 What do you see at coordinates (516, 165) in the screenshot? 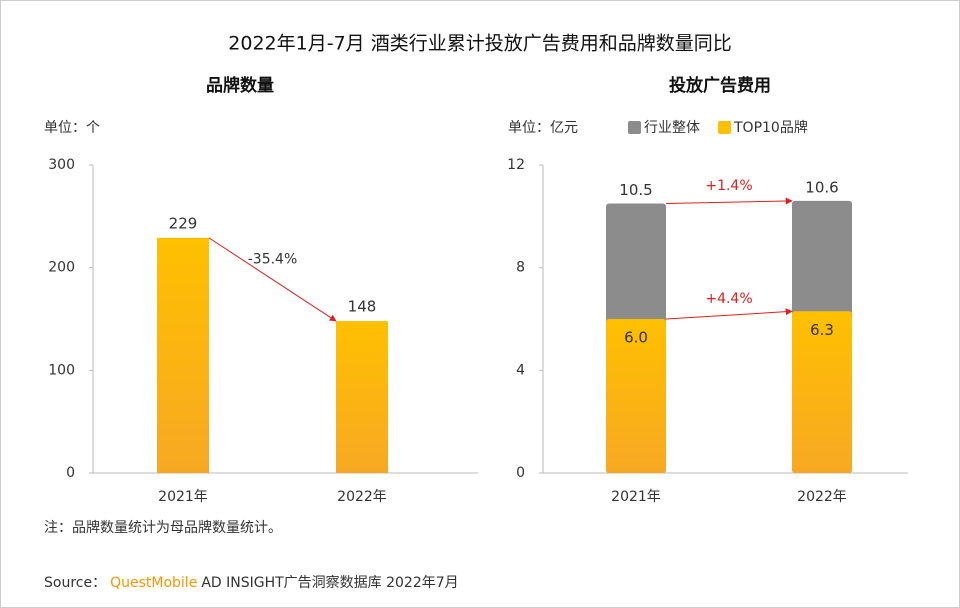
I see `y-tick-label: 12` at bounding box center [516, 165].